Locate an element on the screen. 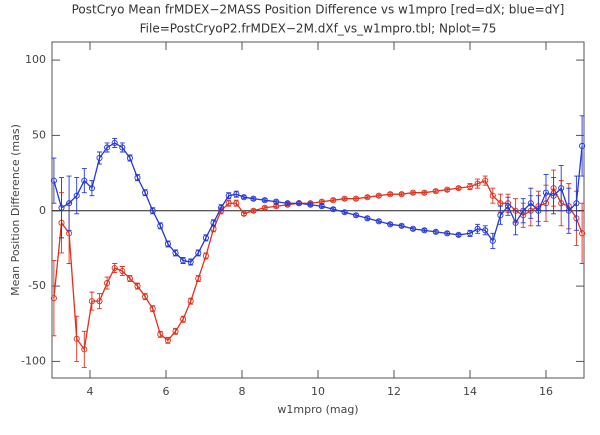 Image resolution: width=600 pixels, height=435 pixels. y-tick-label: -50 is located at coordinates (37, 285).